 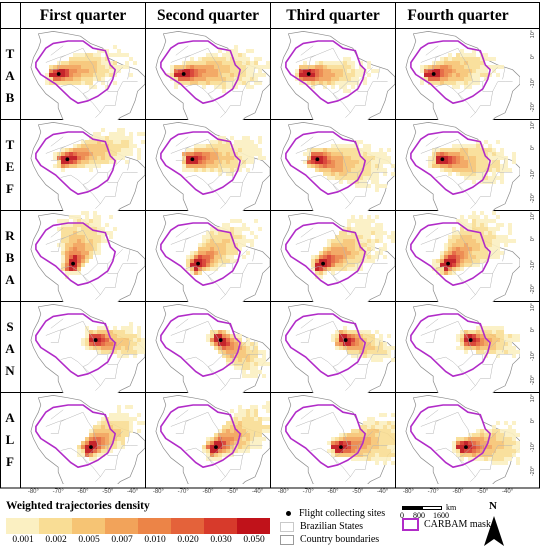 What do you see at coordinates (462, 166) in the screenshot?
I see `map-panel-tef-q4` at bounding box center [462, 166].